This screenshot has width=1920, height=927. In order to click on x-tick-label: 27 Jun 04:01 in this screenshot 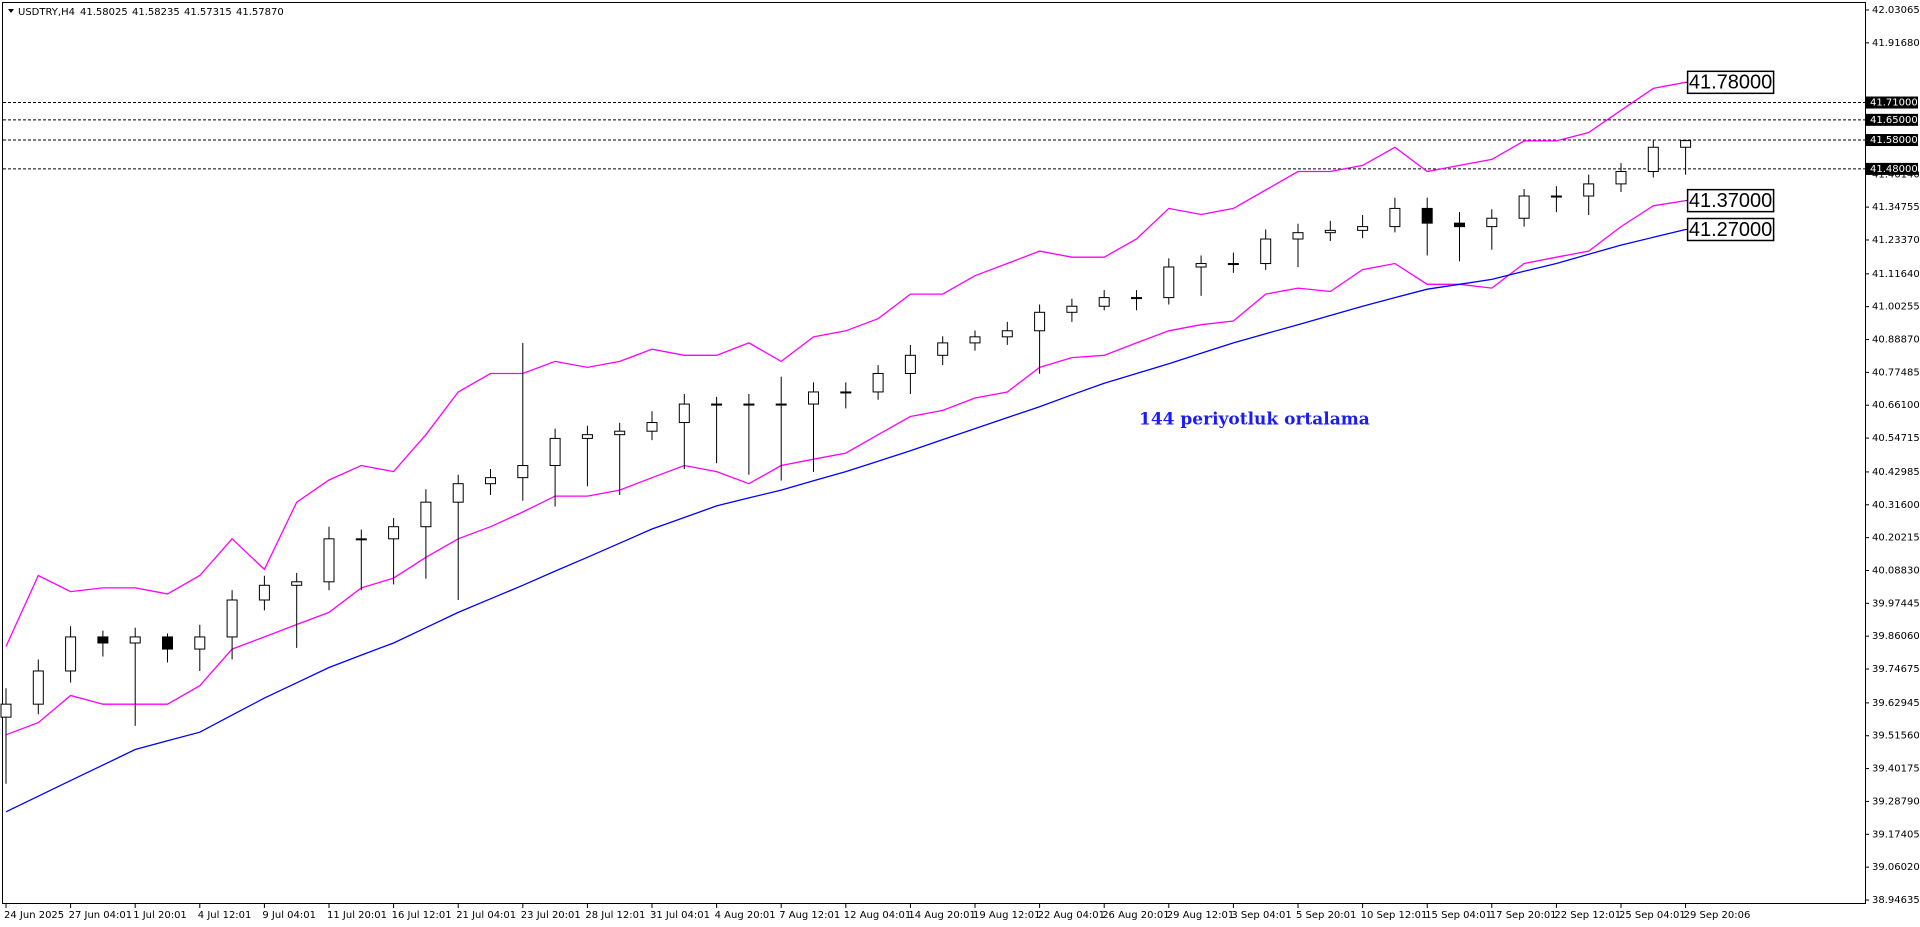, I will do `click(101, 915)`.